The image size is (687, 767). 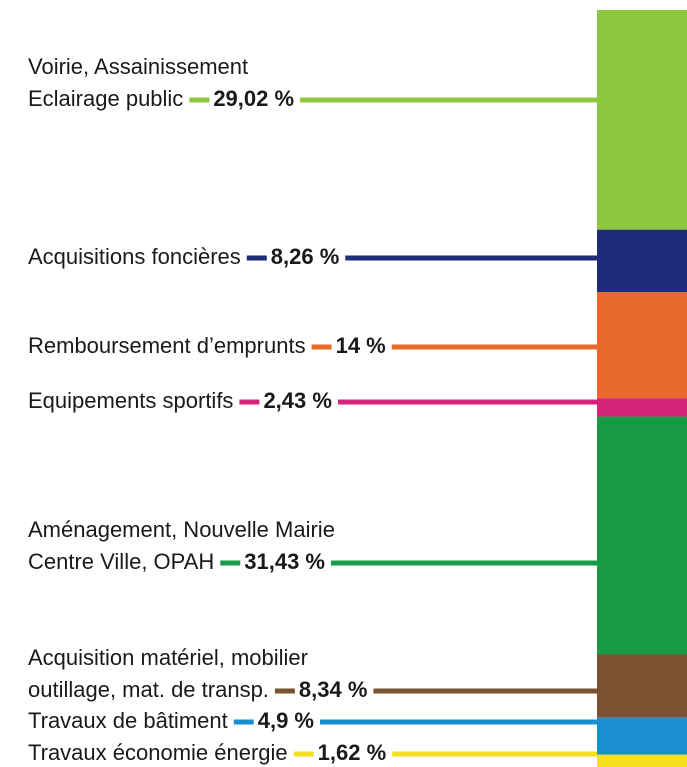 What do you see at coordinates (305, 256) in the screenshot?
I see `value-label: 8,26 %` at bounding box center [305, 256].